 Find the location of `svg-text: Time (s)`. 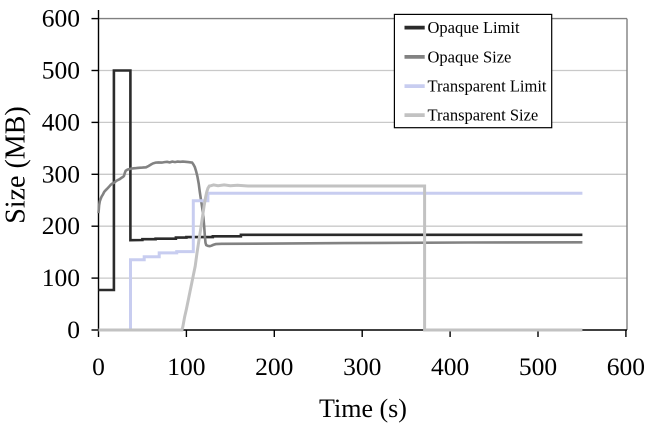

svg-text: Time (s) is located at coordinates (363, 408).